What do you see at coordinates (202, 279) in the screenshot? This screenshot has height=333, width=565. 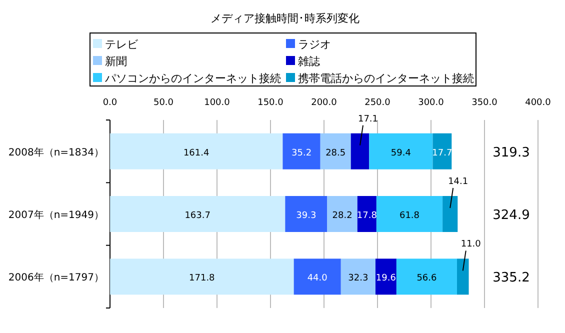 I see `data-label: 171.8` at bounding box center [202, 279].